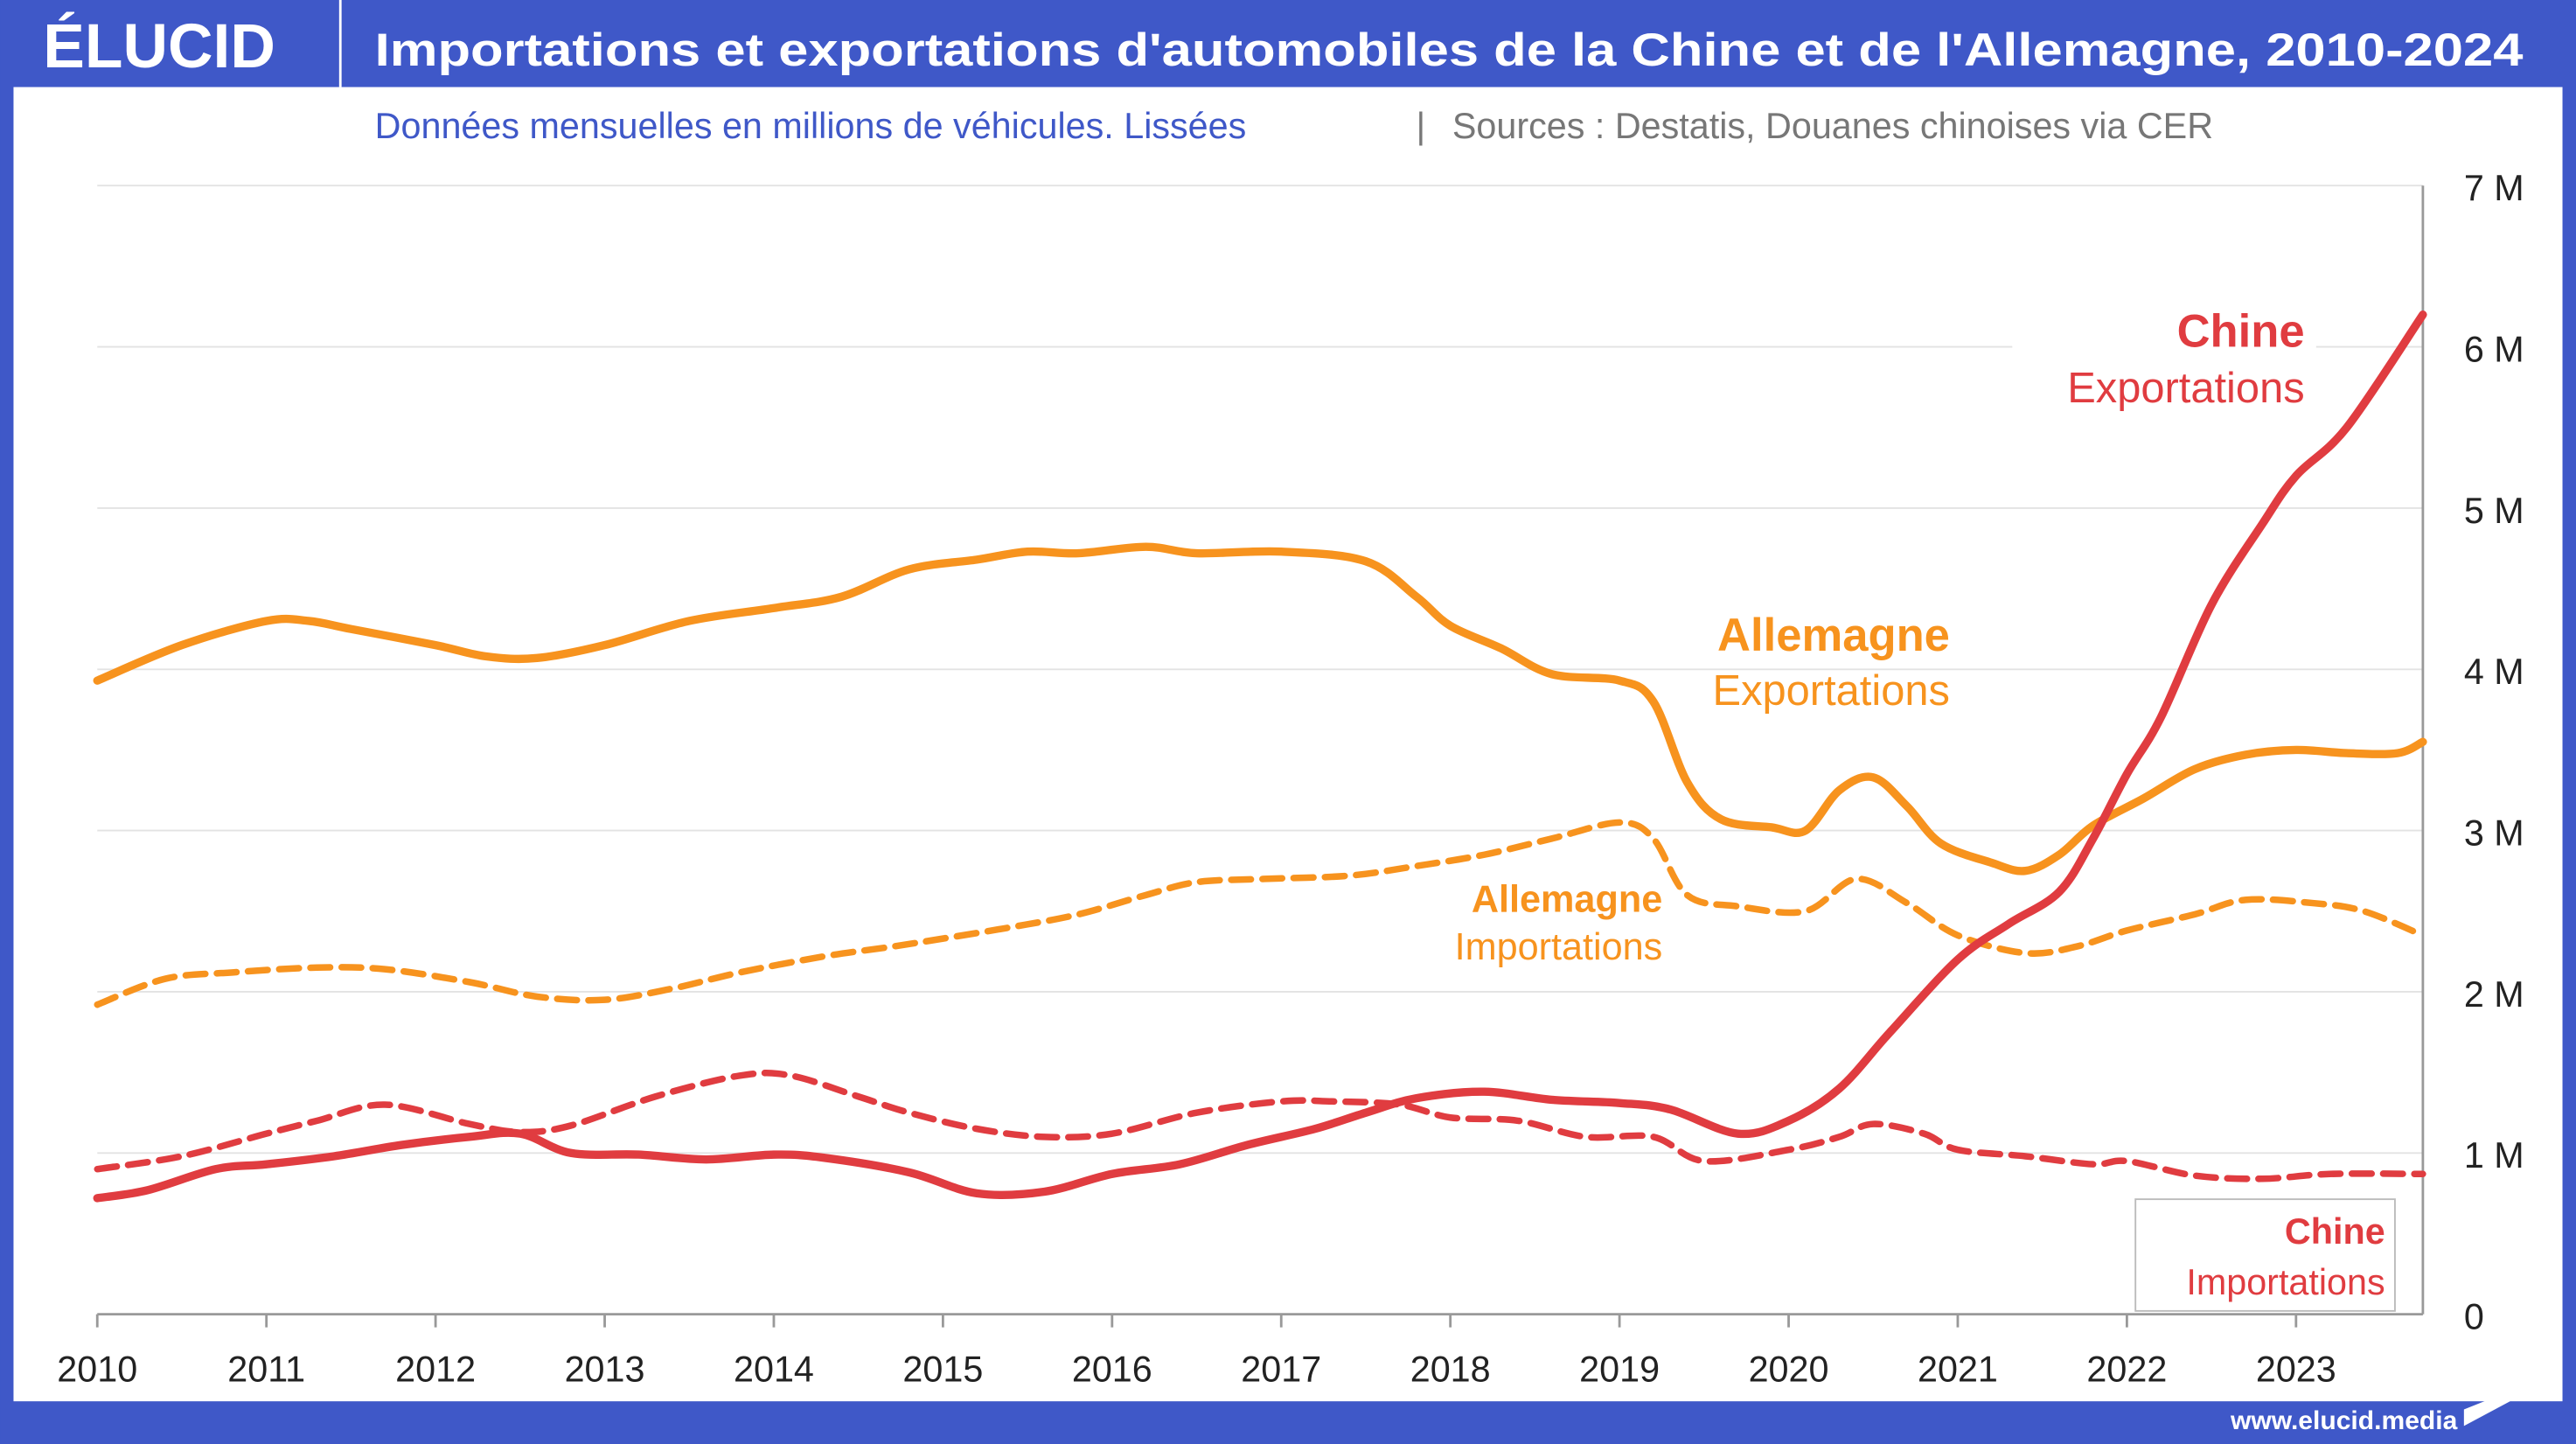 This screenshot has height=1444, width=2576. Describe the element at coordinates (1450, 1370) in the screenshot. I see `x-tick-label: 2018` at that location.